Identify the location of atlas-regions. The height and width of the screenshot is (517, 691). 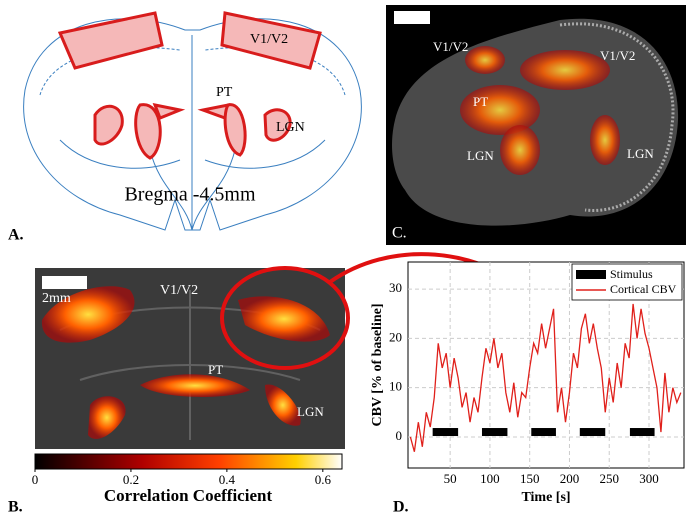
(189, 85).